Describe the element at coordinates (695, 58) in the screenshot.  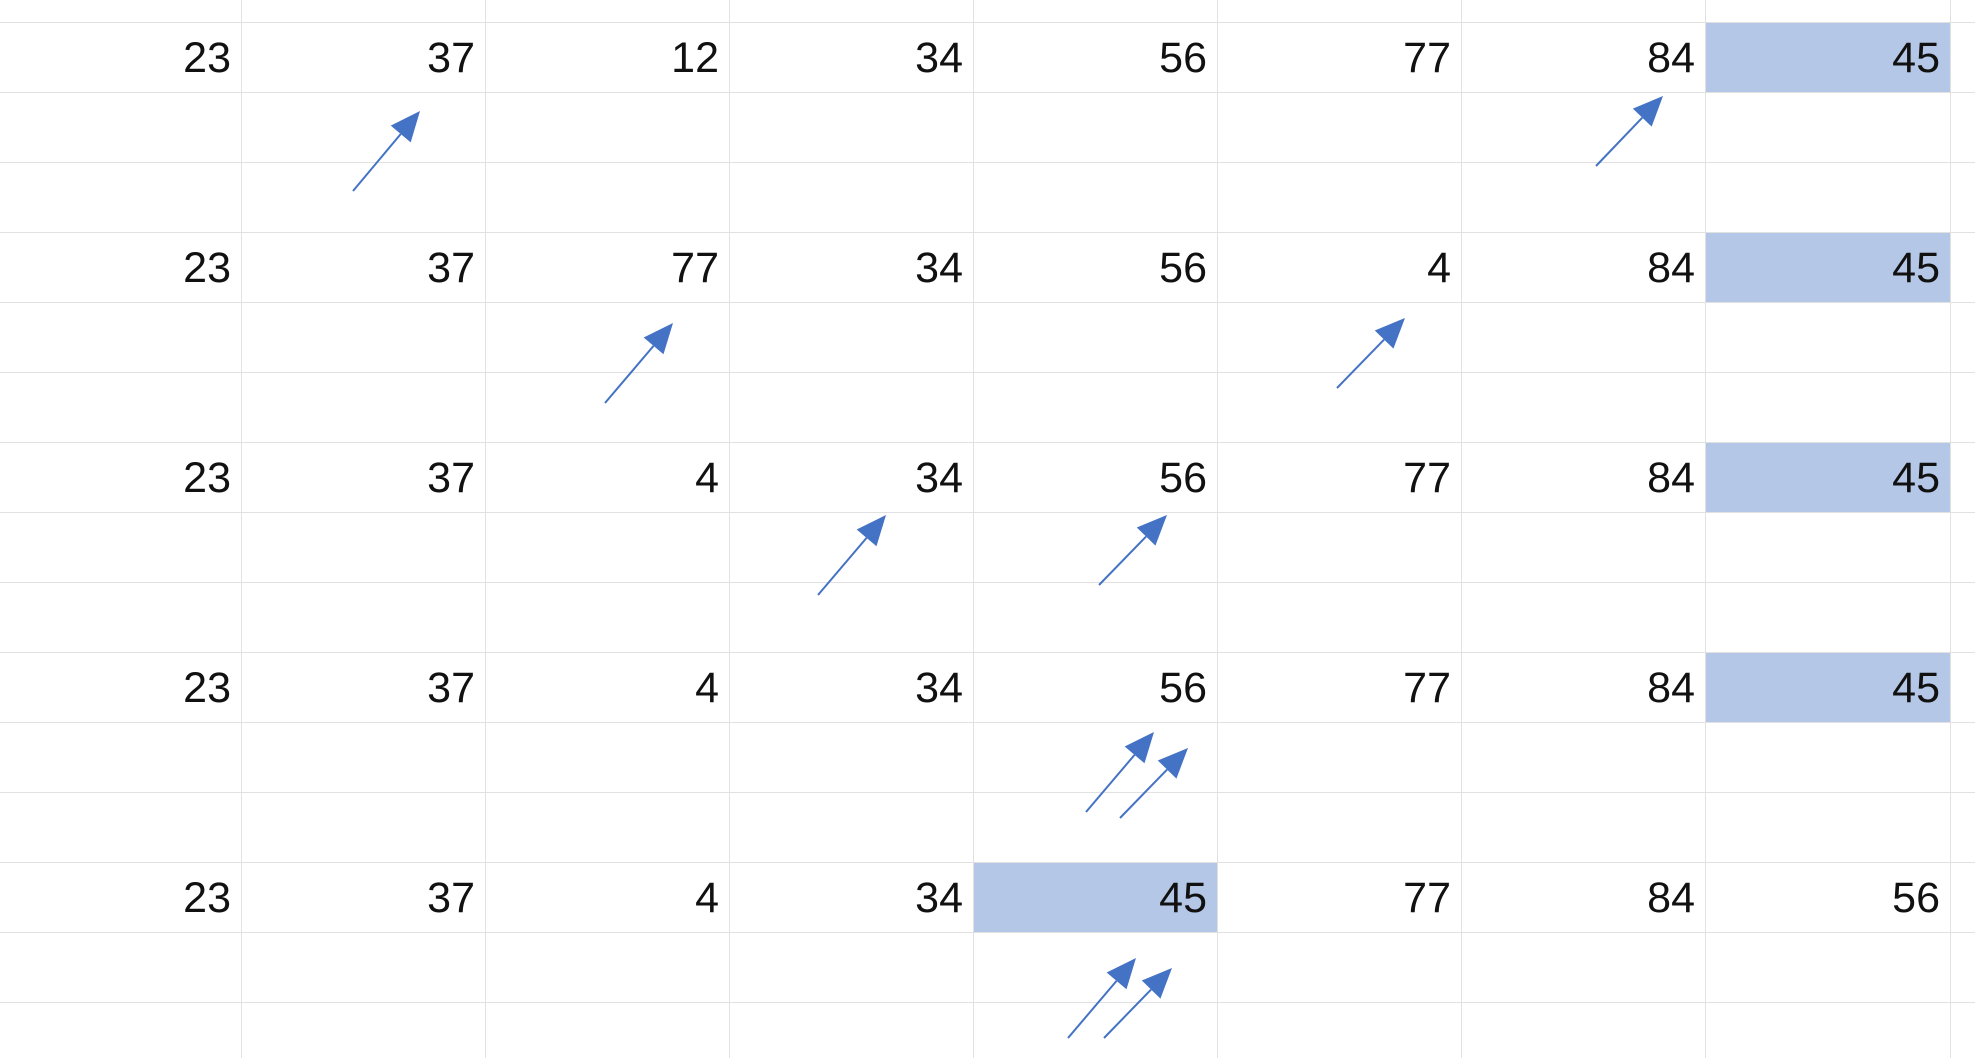
I see `cell: 12` at that location.